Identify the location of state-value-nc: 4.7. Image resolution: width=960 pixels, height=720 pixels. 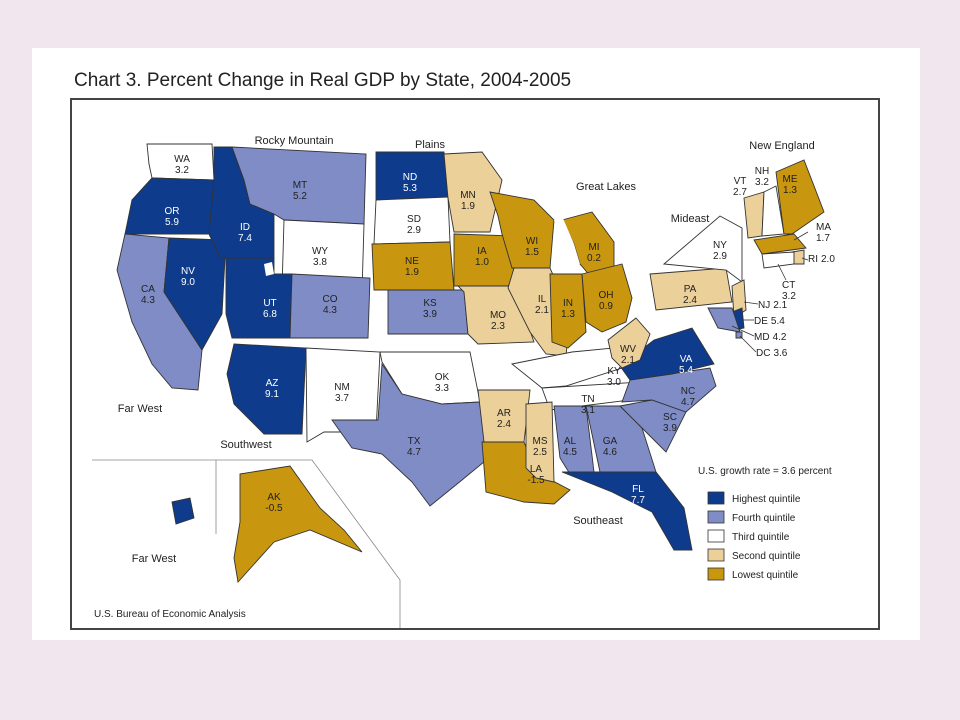
(688, 402).